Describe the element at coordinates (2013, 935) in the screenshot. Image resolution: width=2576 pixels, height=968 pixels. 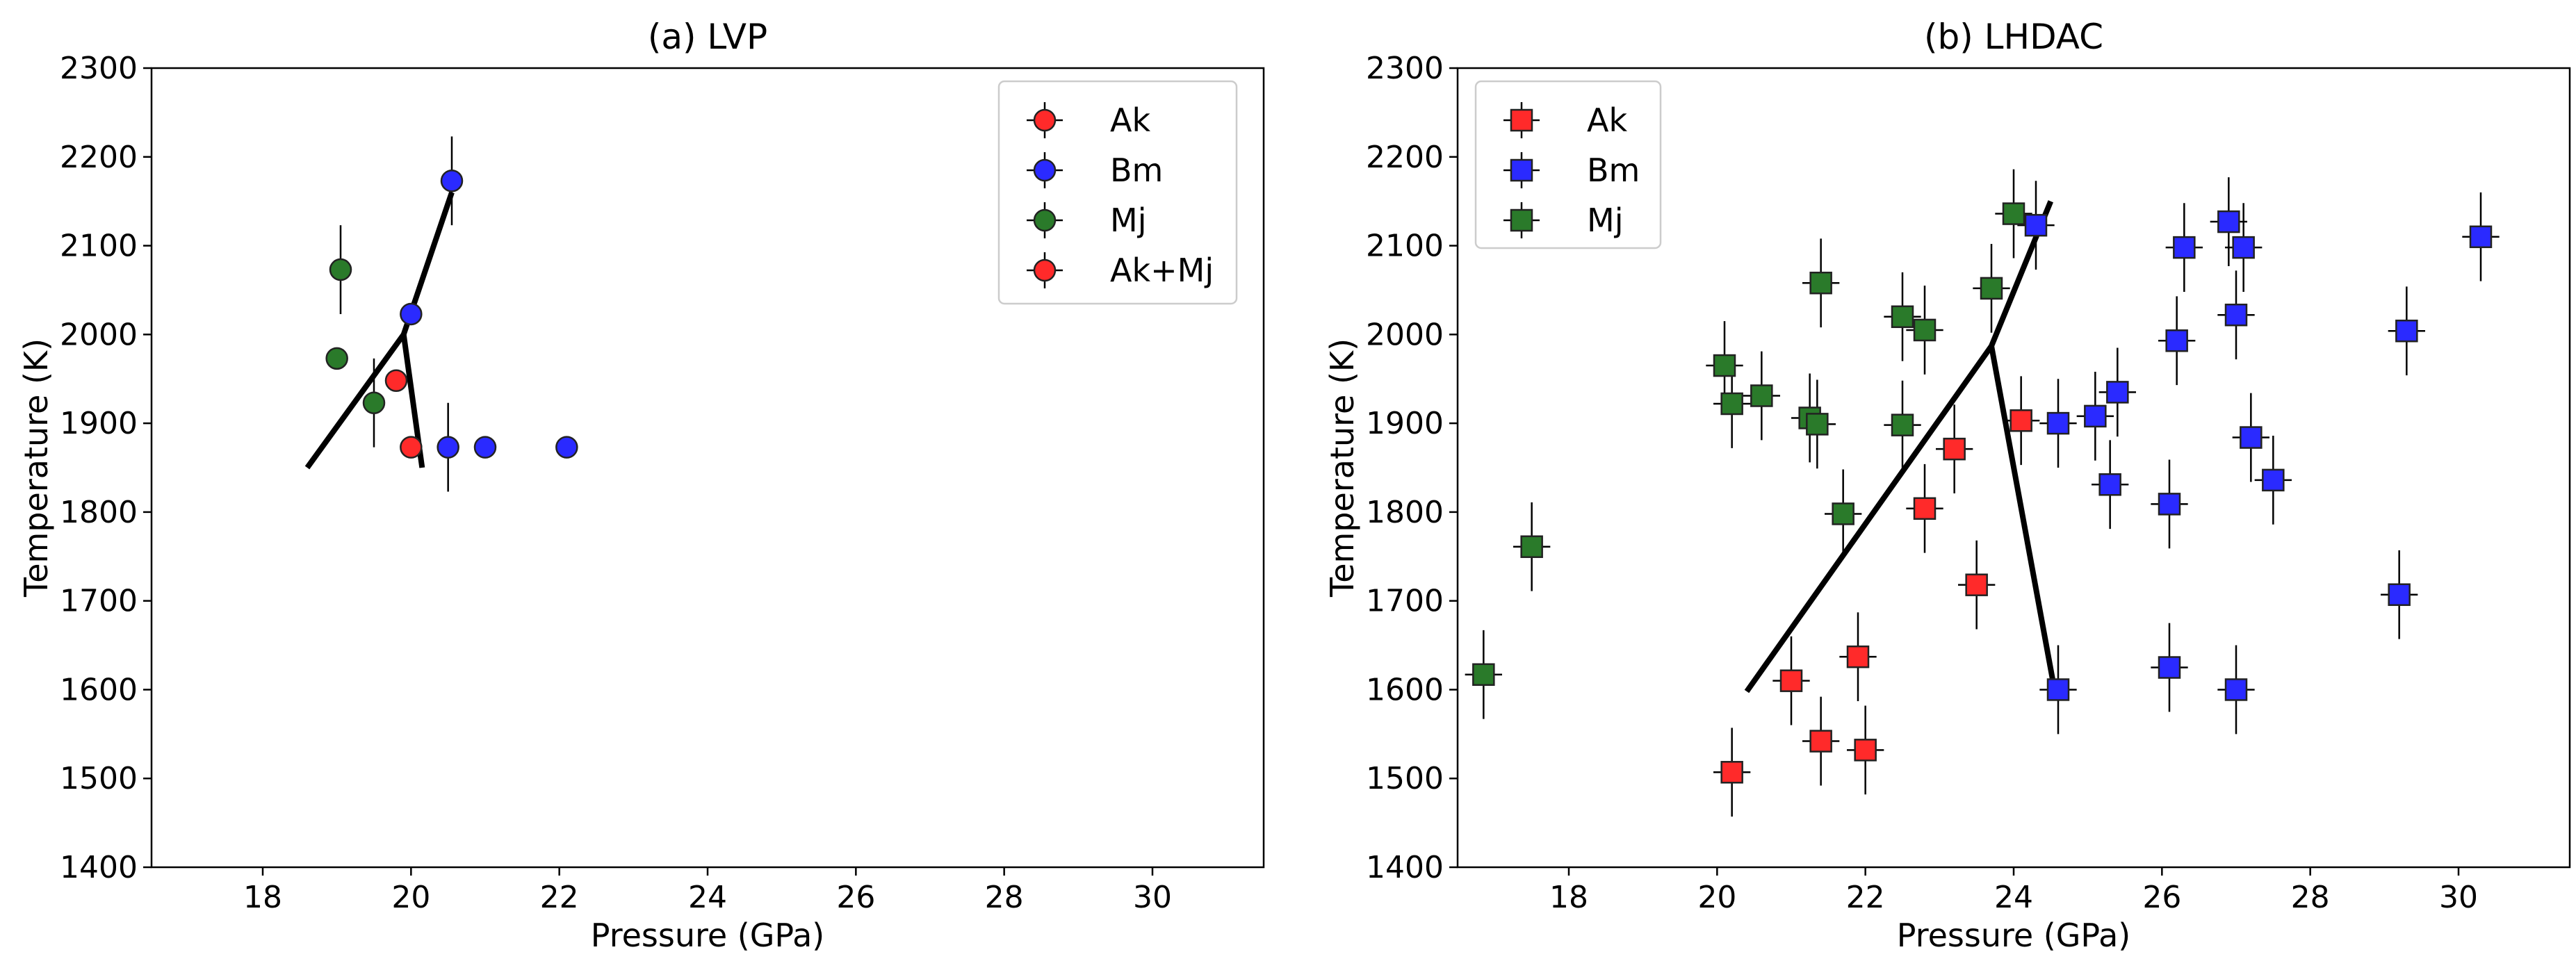
I see `panel-b-x-axis-label: Pressure (GPa)` at that location.